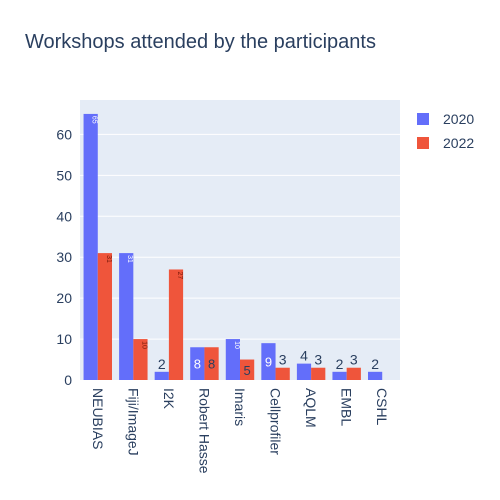 This screenshot has width=500, height=500. What do you see at coordinates (423, 143) in the screenshot?
I see `legend-swatch-2022` at bounding box center [423, 143].